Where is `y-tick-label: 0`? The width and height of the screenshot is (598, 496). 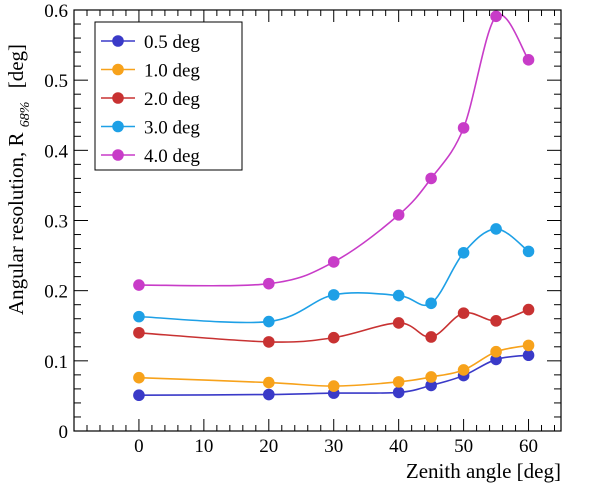
y-tick-label: 0 is located at coordinates (64, 432).